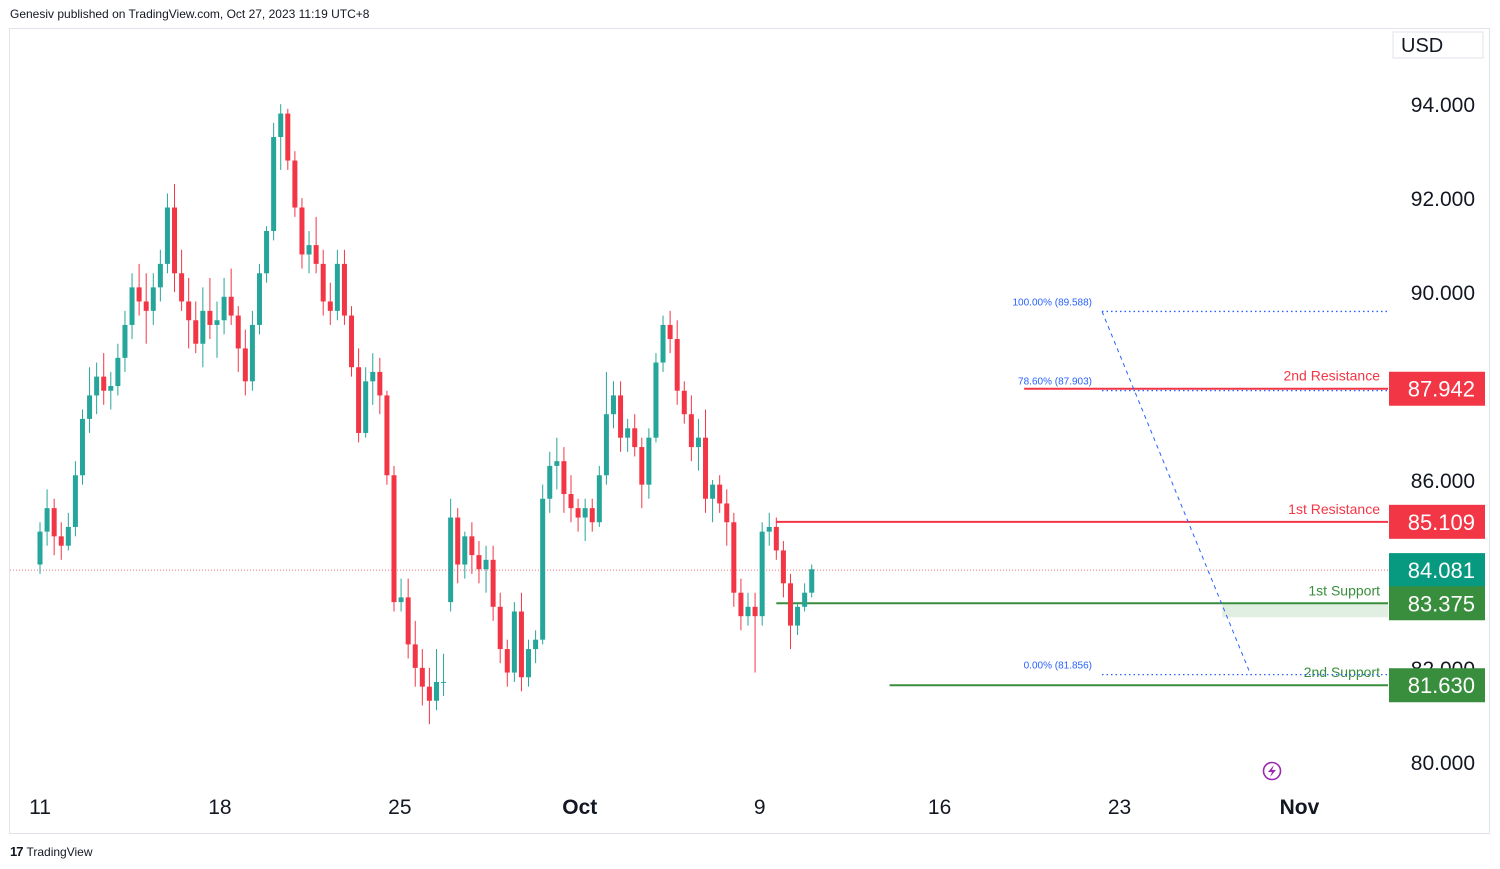 The width and height of the screenshot is (1500, 869). Describe the element at coordinates (1443, 763) in the screenshot. I see `price-tick-label: 80.000` at that location.